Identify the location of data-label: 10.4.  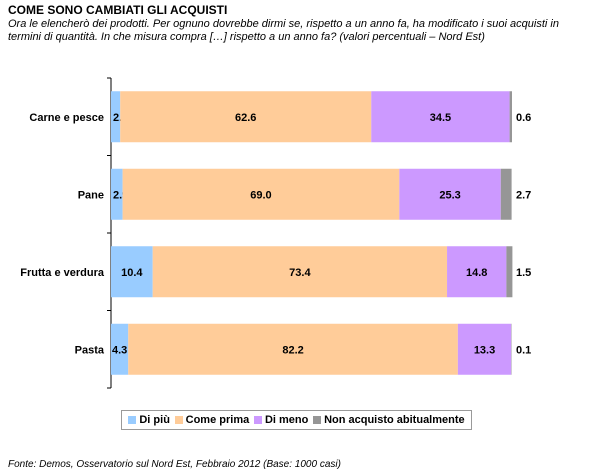
(132, 273).